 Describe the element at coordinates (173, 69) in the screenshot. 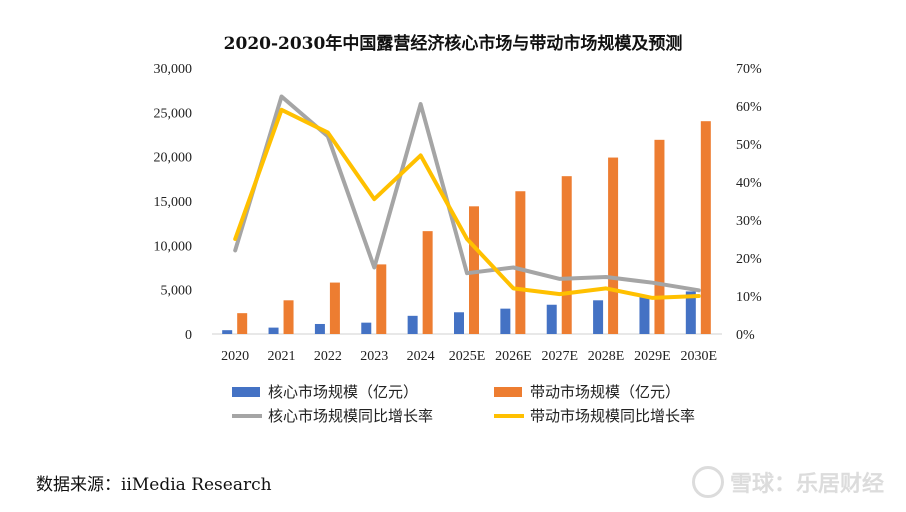

I see `y-left-tick-label: 30,000` at that location.